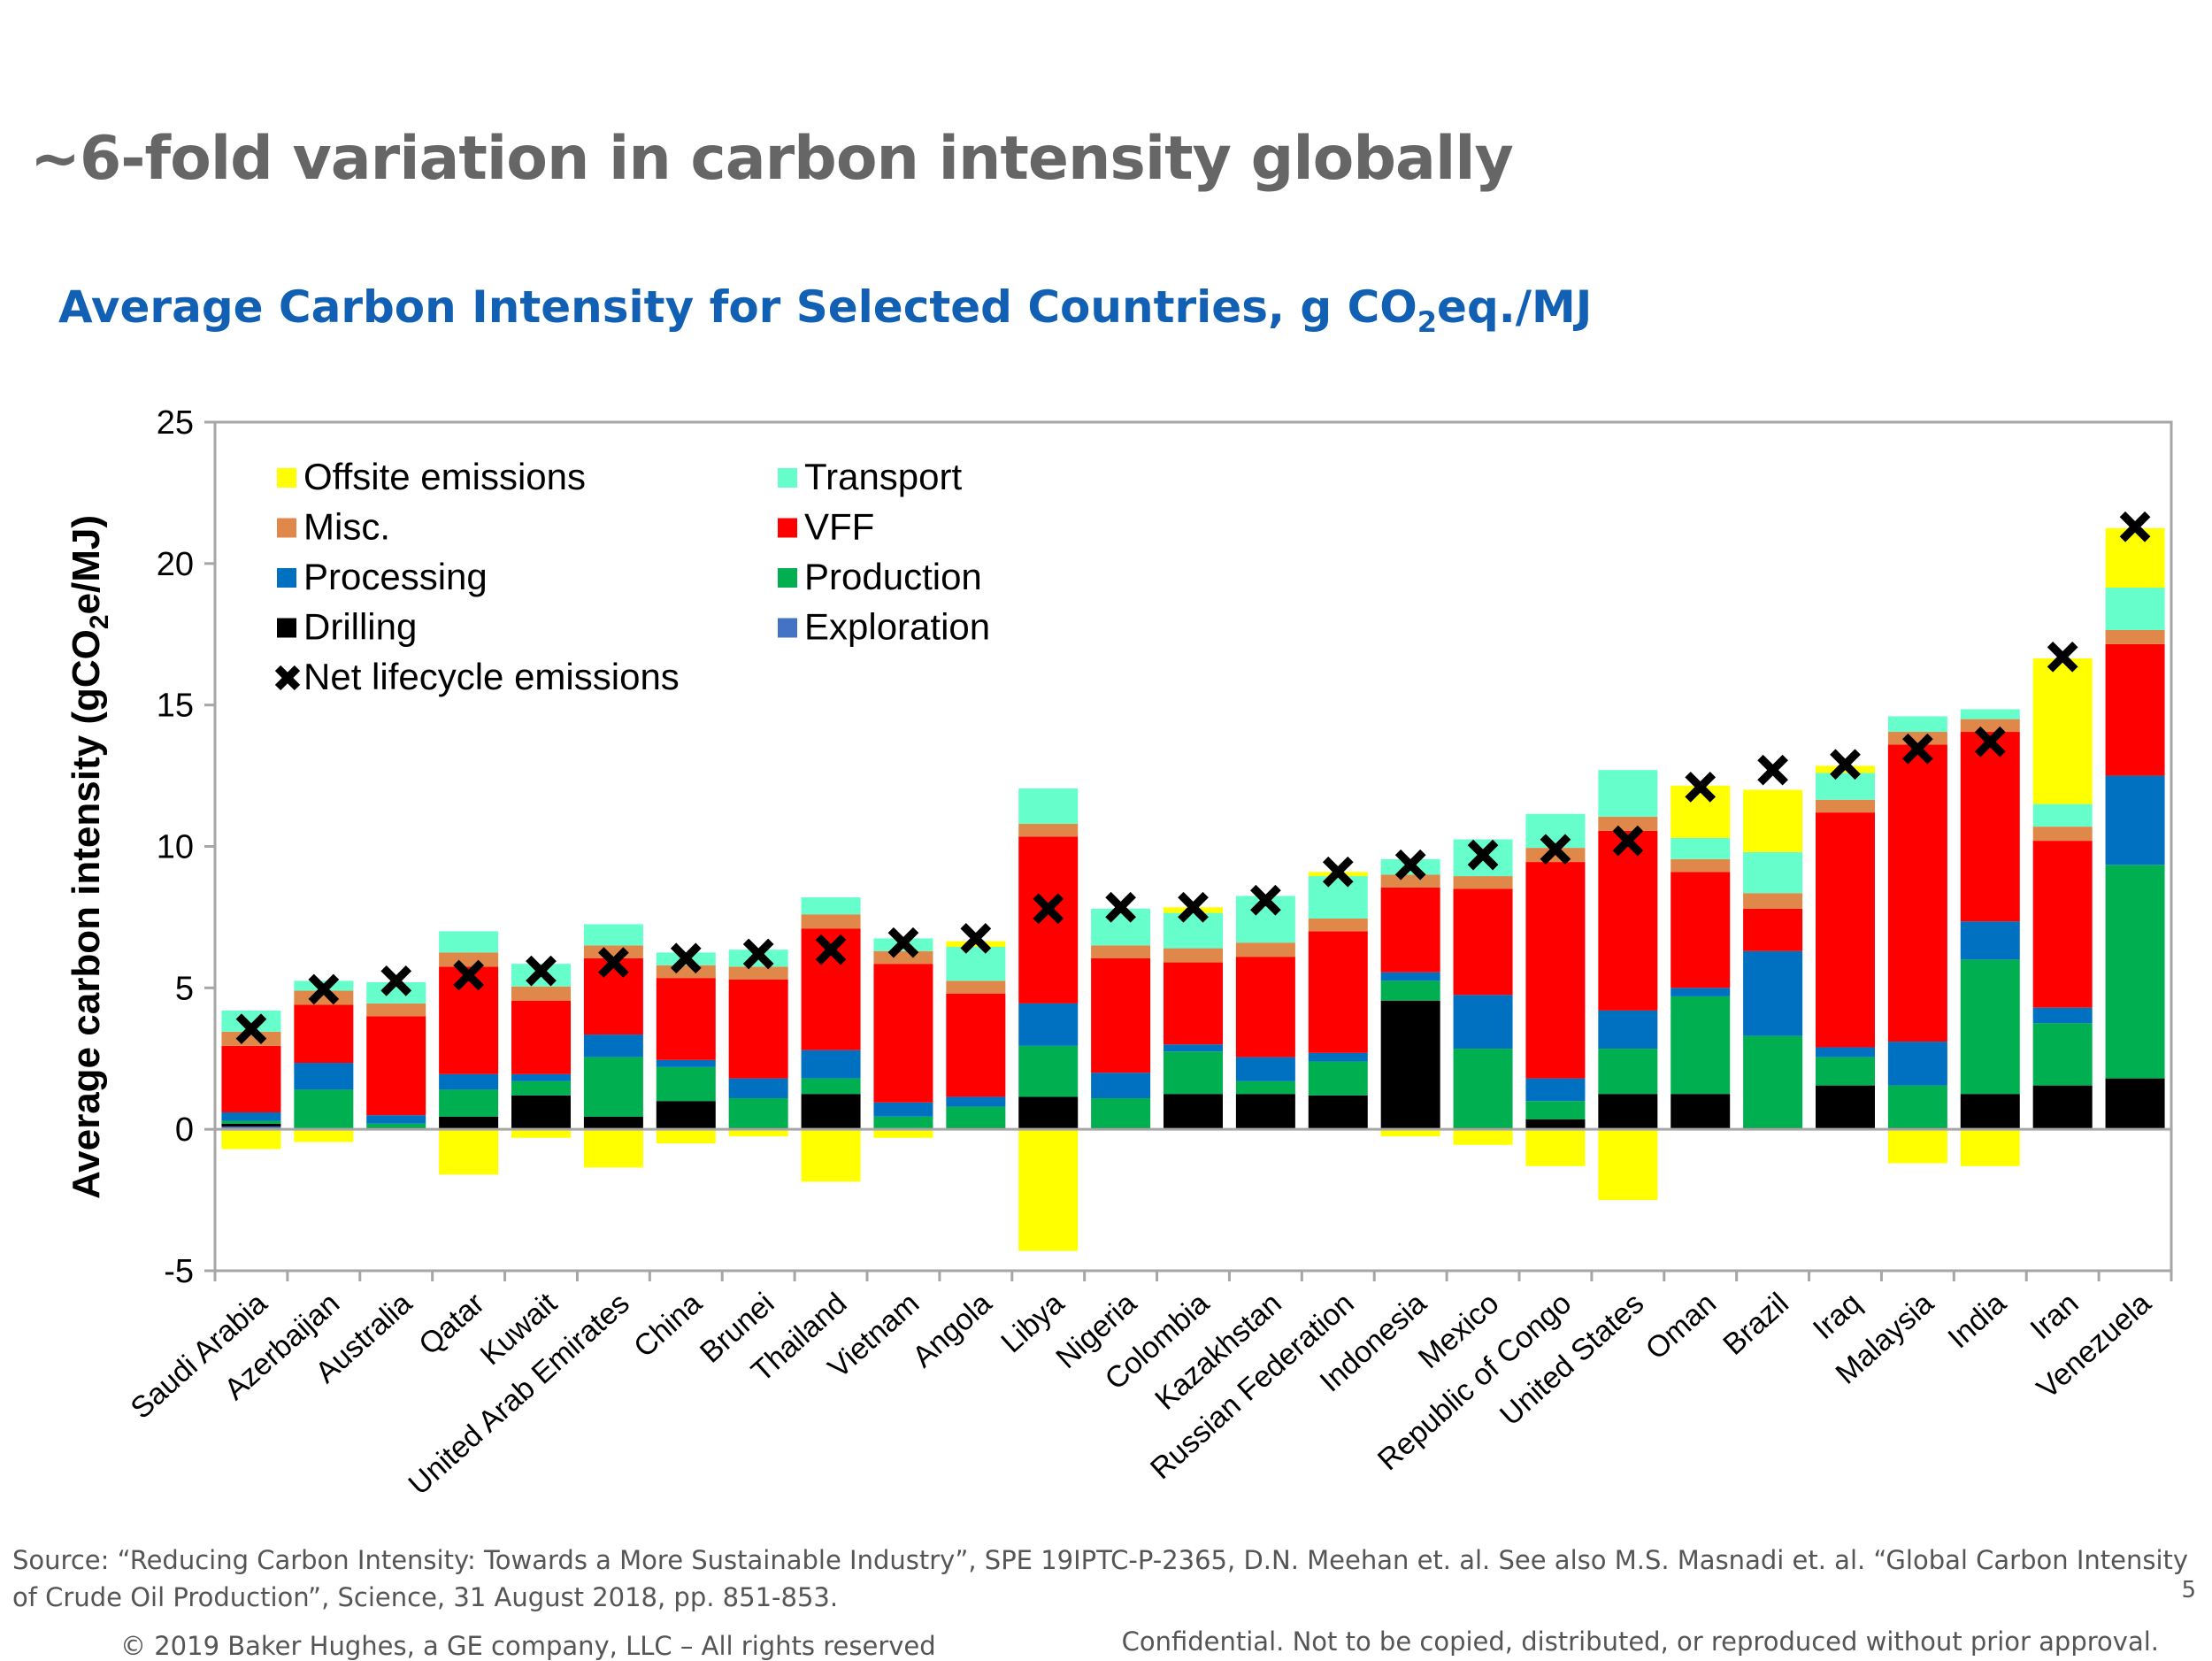 Image resolution: width=2212 pixels, height=1661 pixels. I want to click on legend-swatch-vff, so click(788, 528).